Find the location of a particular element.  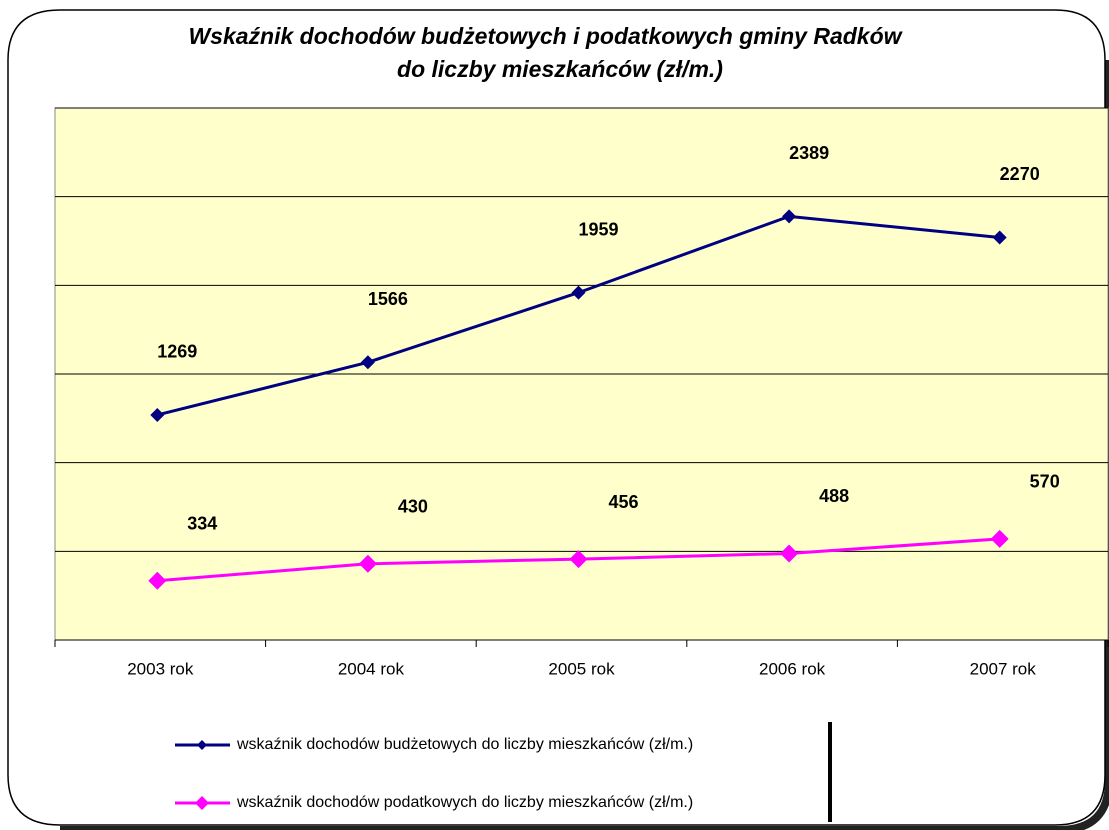

x-tick-label: 2005 rok is located at coordinates (581, 668).